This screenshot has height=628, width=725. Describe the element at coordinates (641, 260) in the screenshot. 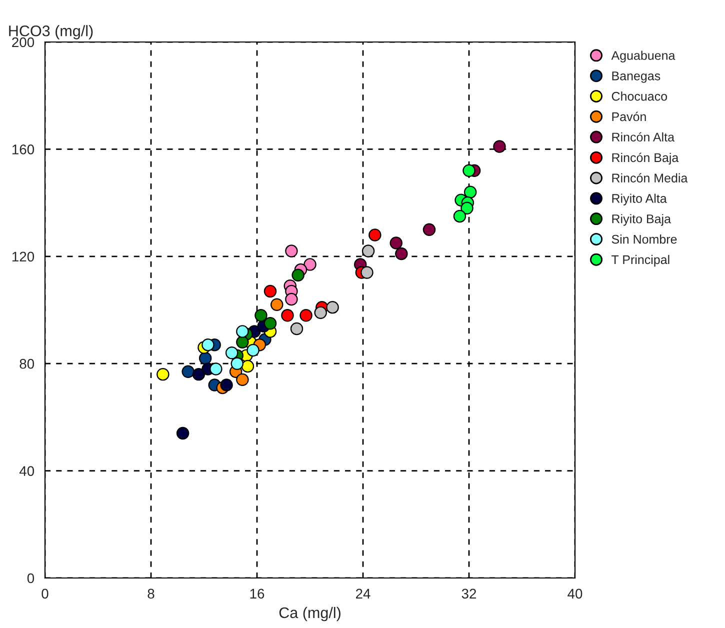

I see `legend-label: T Principal` at that location.